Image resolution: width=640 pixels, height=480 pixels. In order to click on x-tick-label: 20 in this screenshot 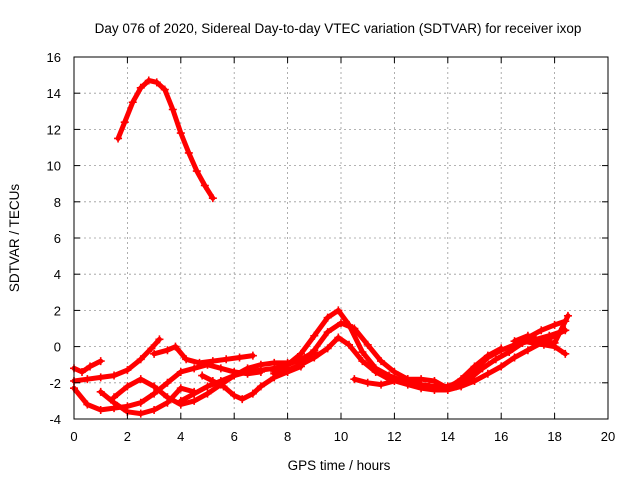, I will do `click(608, 436)`.